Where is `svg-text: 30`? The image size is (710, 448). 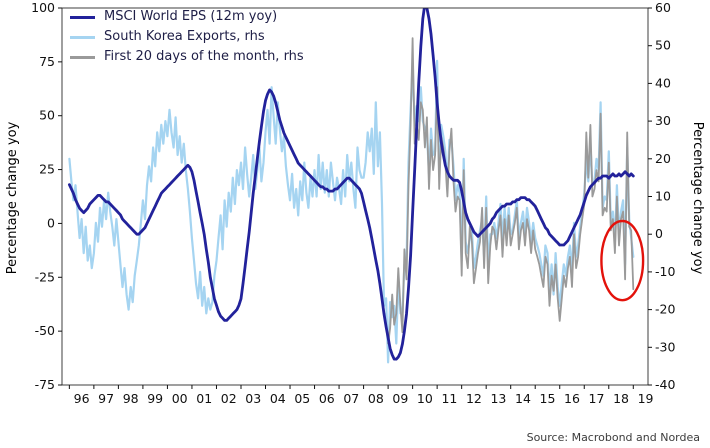 svg-text: 30 is located at coordinates (663, 120).